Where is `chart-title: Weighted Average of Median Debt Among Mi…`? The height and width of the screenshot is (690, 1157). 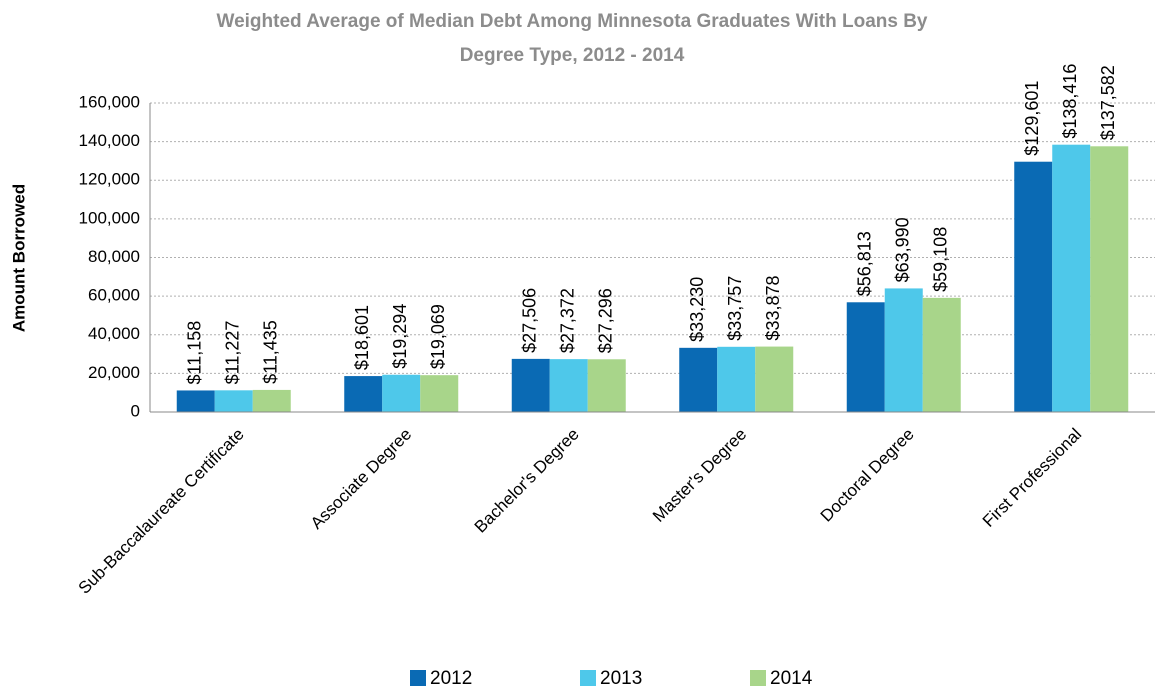
chart-title: Weighted Average of Median Debt Among Mi… is located at coordinates (572, 21).